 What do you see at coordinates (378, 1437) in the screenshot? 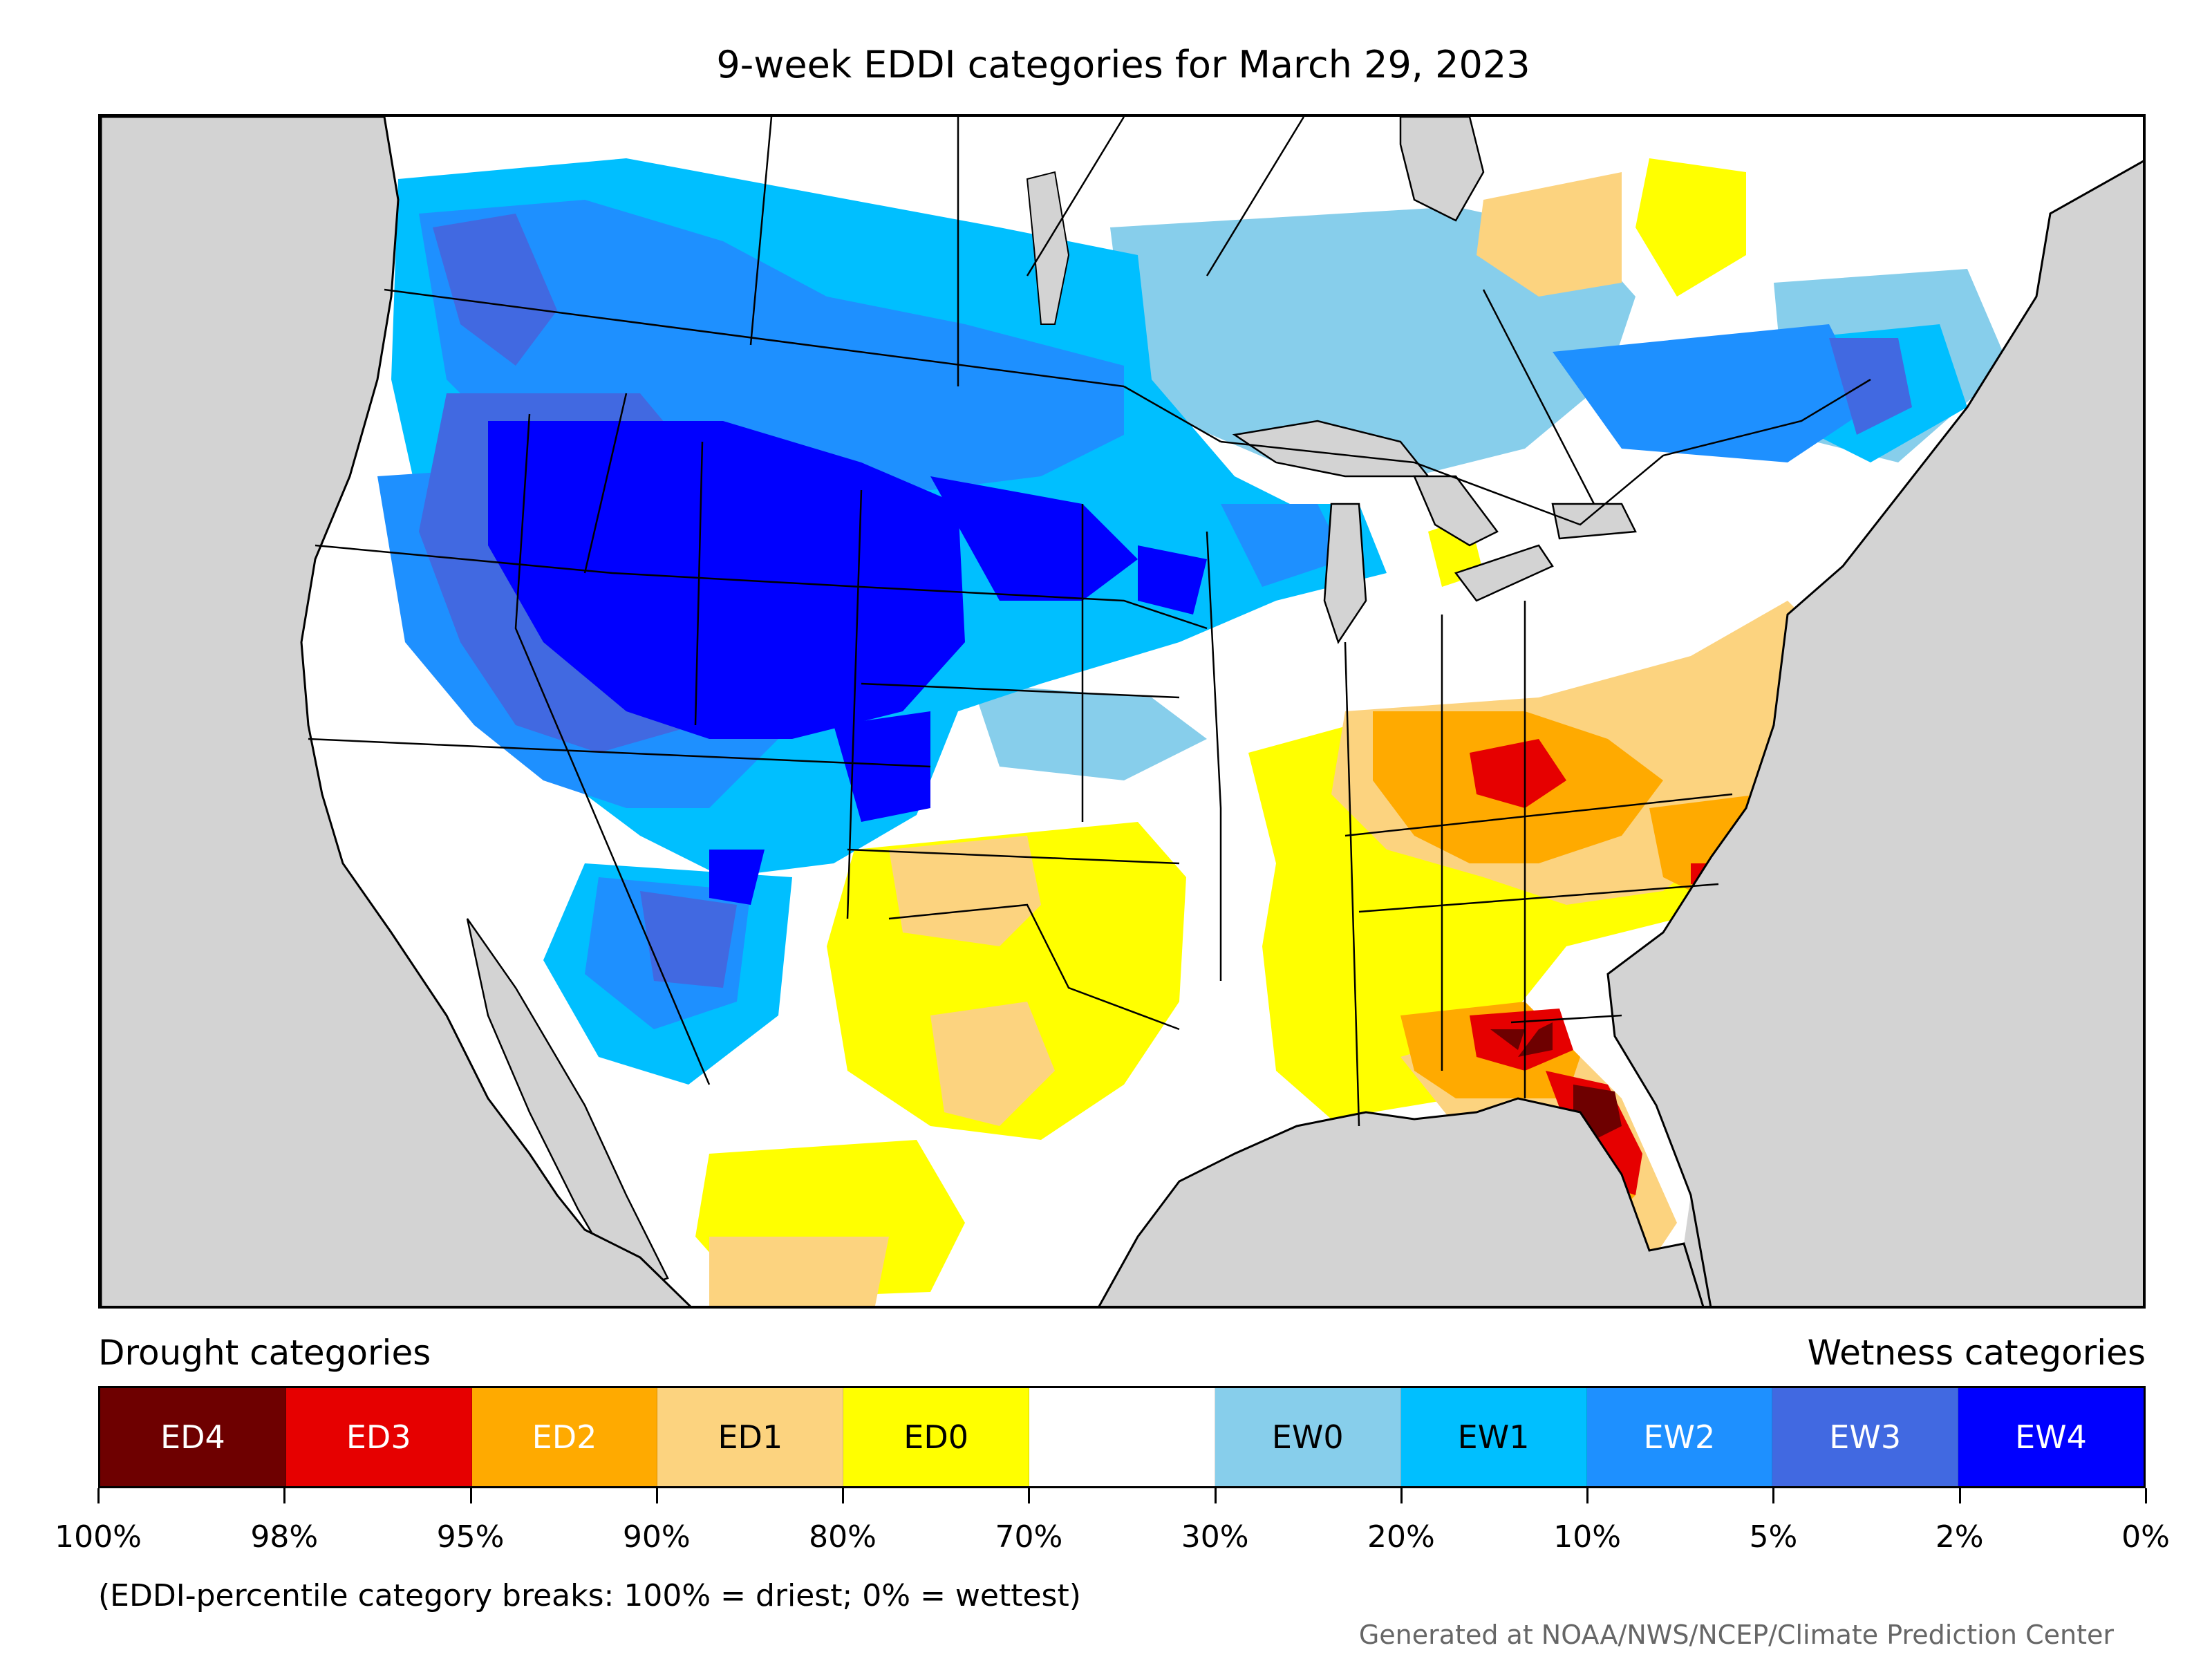
I see `legend-segment-ed3: ED3` at bounding box center [378, 1437].